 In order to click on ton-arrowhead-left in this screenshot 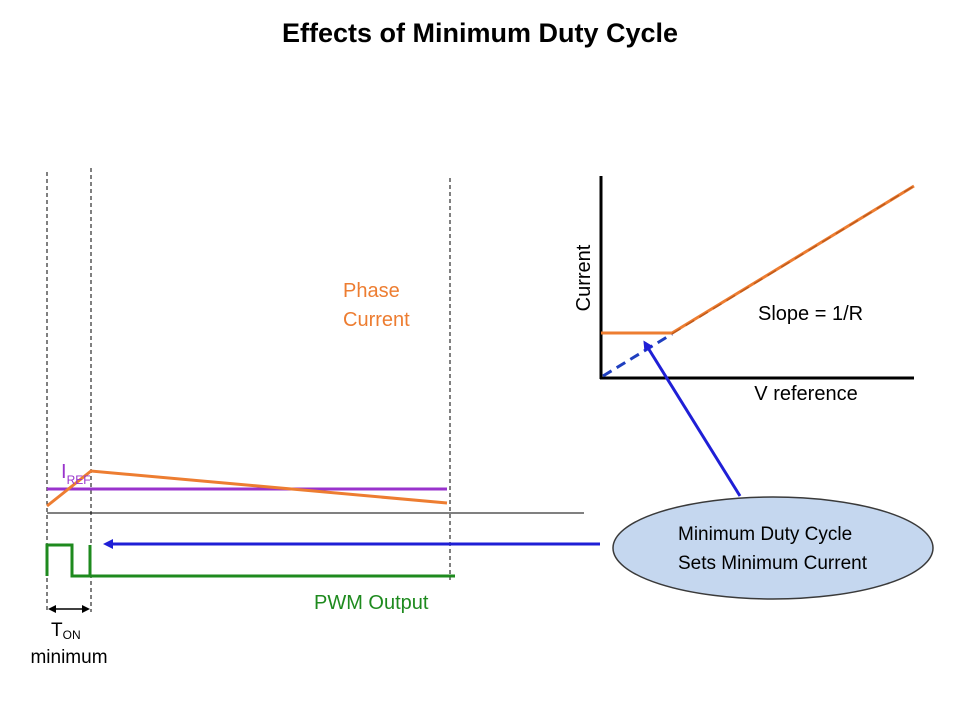, I will do `click(52, 609)`.